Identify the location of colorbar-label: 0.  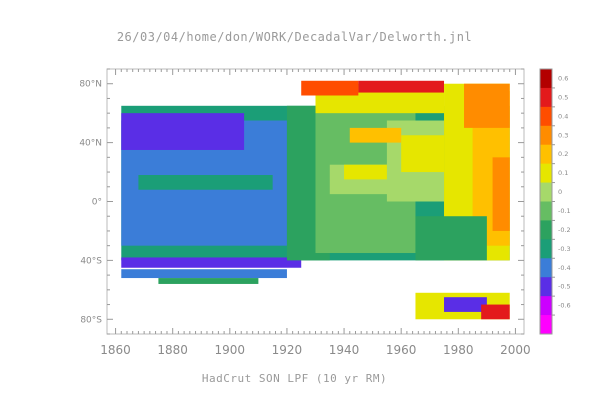
(560, 192).